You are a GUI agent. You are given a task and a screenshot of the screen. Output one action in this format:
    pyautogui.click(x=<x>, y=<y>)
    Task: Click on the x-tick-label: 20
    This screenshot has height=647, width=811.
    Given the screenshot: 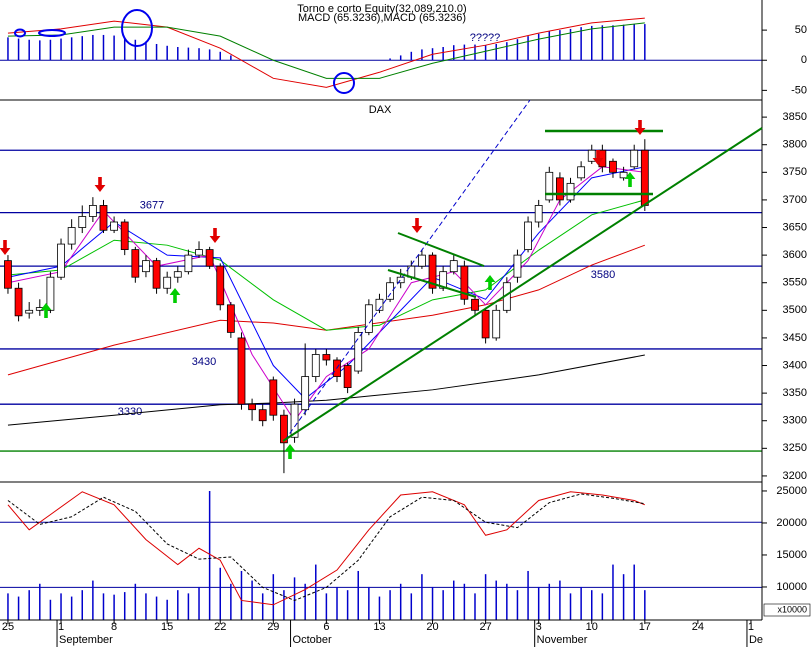 What is the action you would take?
    pyautogui.click(x=432, y=627)
    